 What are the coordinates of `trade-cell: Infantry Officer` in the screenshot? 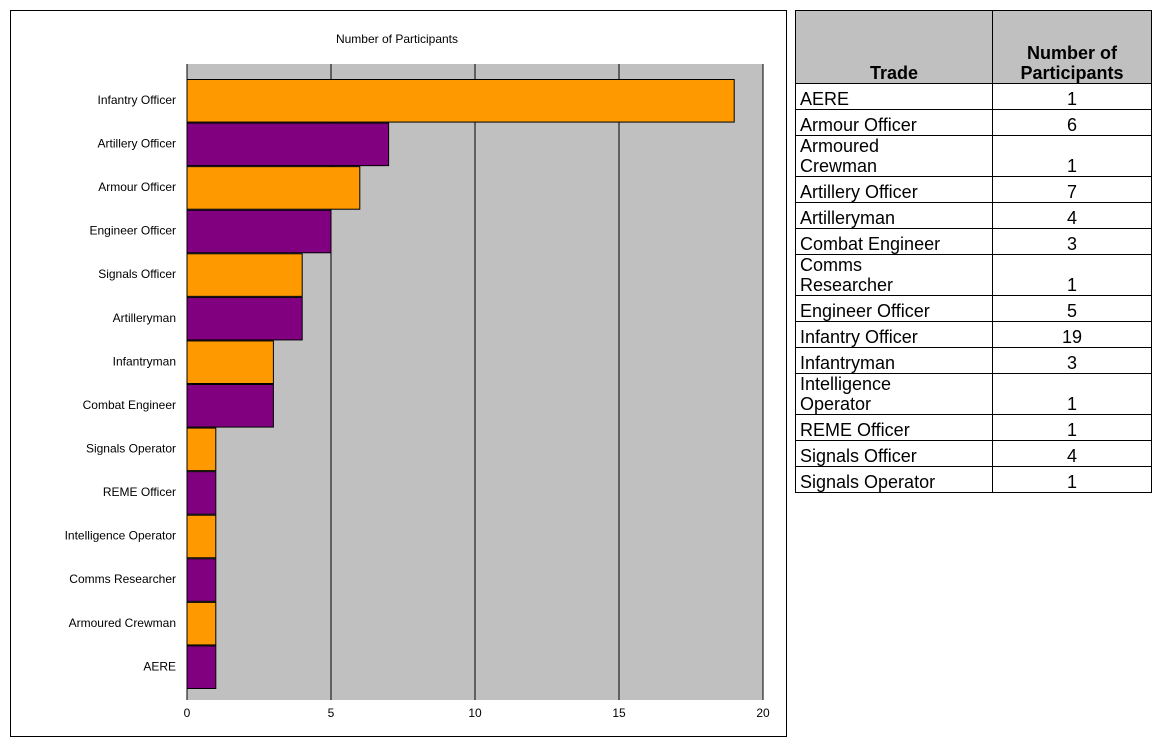 It's located at (894, 334).